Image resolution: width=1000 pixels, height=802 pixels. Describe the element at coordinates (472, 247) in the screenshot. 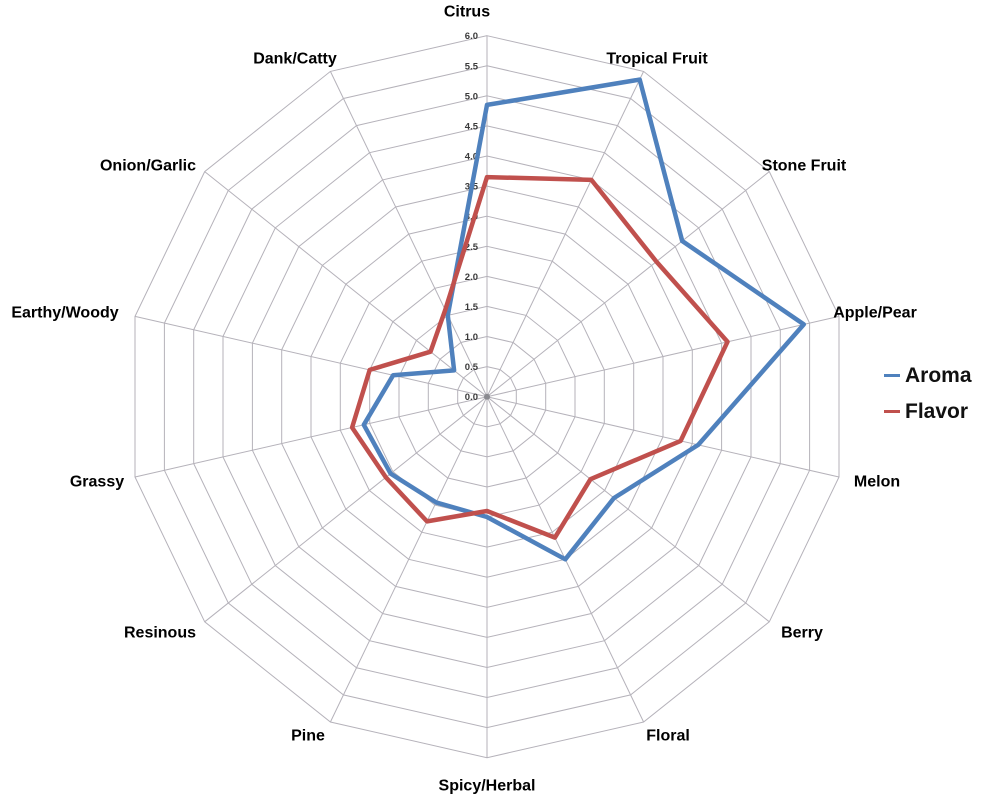

I see `radial-tick-label: 2.5` at that location.